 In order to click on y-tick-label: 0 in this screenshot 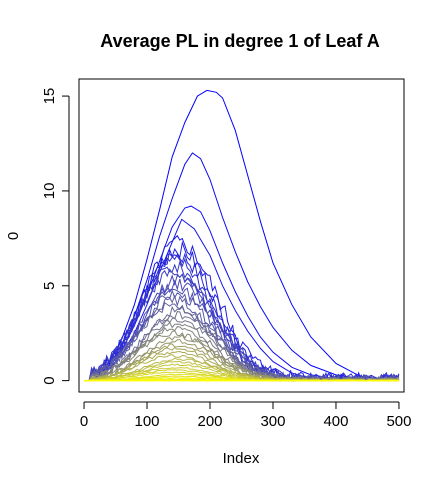, I will do `click(49, 380)`.